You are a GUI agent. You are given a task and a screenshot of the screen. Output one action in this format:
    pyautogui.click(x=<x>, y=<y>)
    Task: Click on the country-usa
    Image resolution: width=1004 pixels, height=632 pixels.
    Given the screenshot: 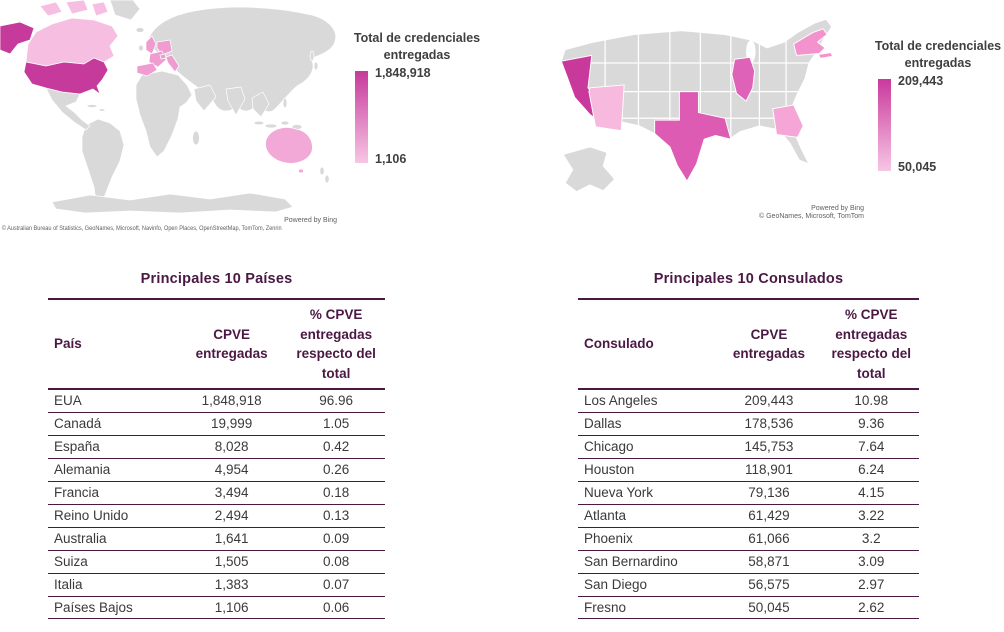 What is the action you would take?
    pyautogui.click(x=54, y=58)
    